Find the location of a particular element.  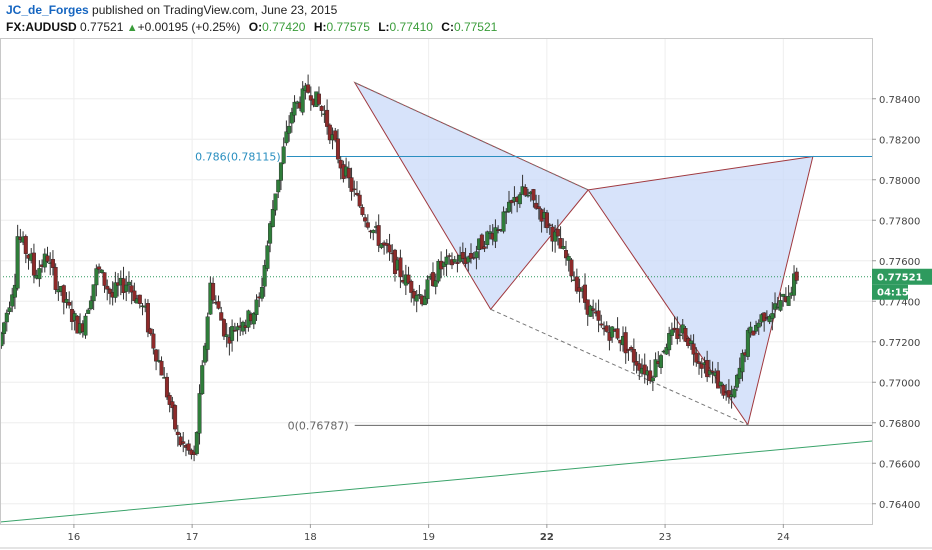

countdown-tag: 04:15 is located at coordinates (893, 293).